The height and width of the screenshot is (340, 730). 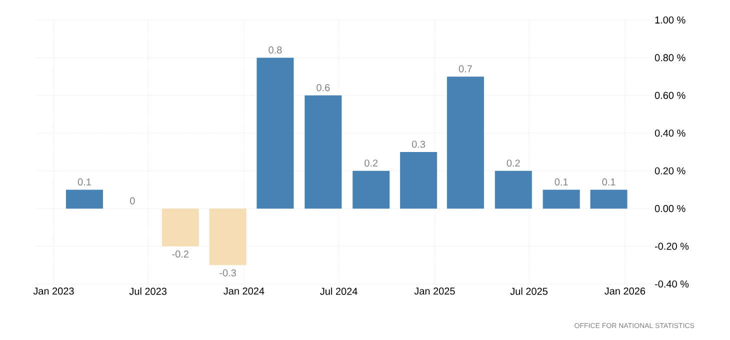 What do you see at coordinates (670, 133) in the screenshot?
I see `y-tick-label: 0.40 %` at bounding box center [670, 133].